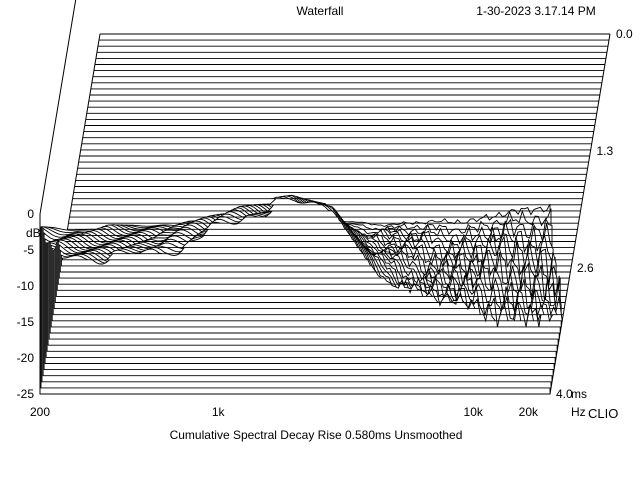 The height and width of the screenshot is (480, 640). What do you see at coordinates (284, 412) in the screenshot?
I see `x-axis-labels: 200 1k 10k 20k` at bounding box center [284, 412].